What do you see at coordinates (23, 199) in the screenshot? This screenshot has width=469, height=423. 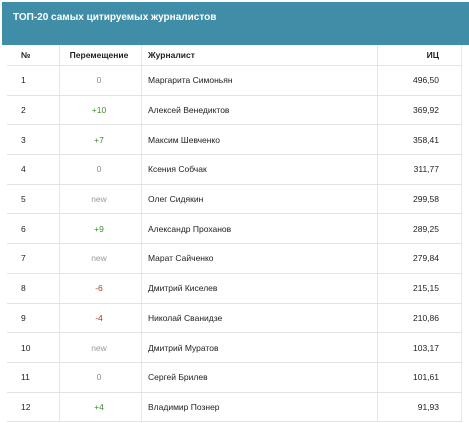 I see `rank-cell: 5` at bounding box center [23, 199].